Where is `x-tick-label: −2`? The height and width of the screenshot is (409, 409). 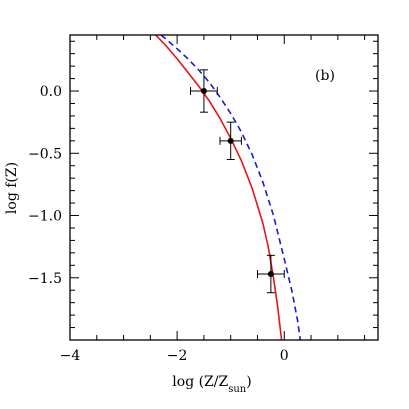 x-tick-label: −2 is located at coordinates (177, 356).